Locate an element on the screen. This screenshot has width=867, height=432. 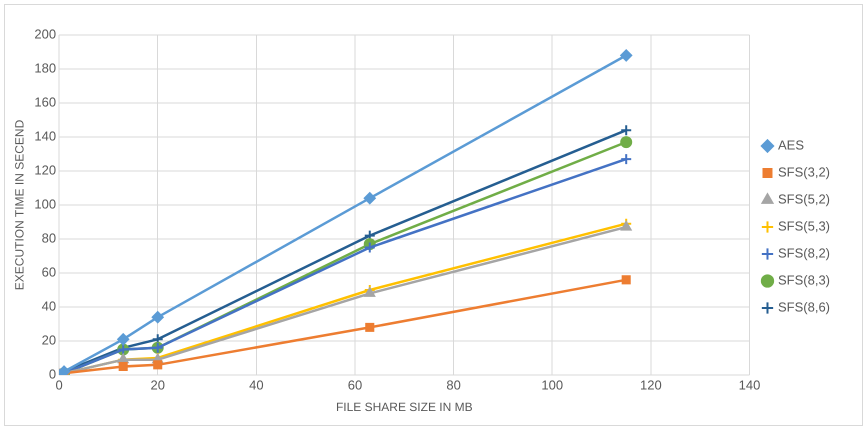
y-axis-title: EXECUTION TIME IN SECEND is located at coordinates (19, 204).